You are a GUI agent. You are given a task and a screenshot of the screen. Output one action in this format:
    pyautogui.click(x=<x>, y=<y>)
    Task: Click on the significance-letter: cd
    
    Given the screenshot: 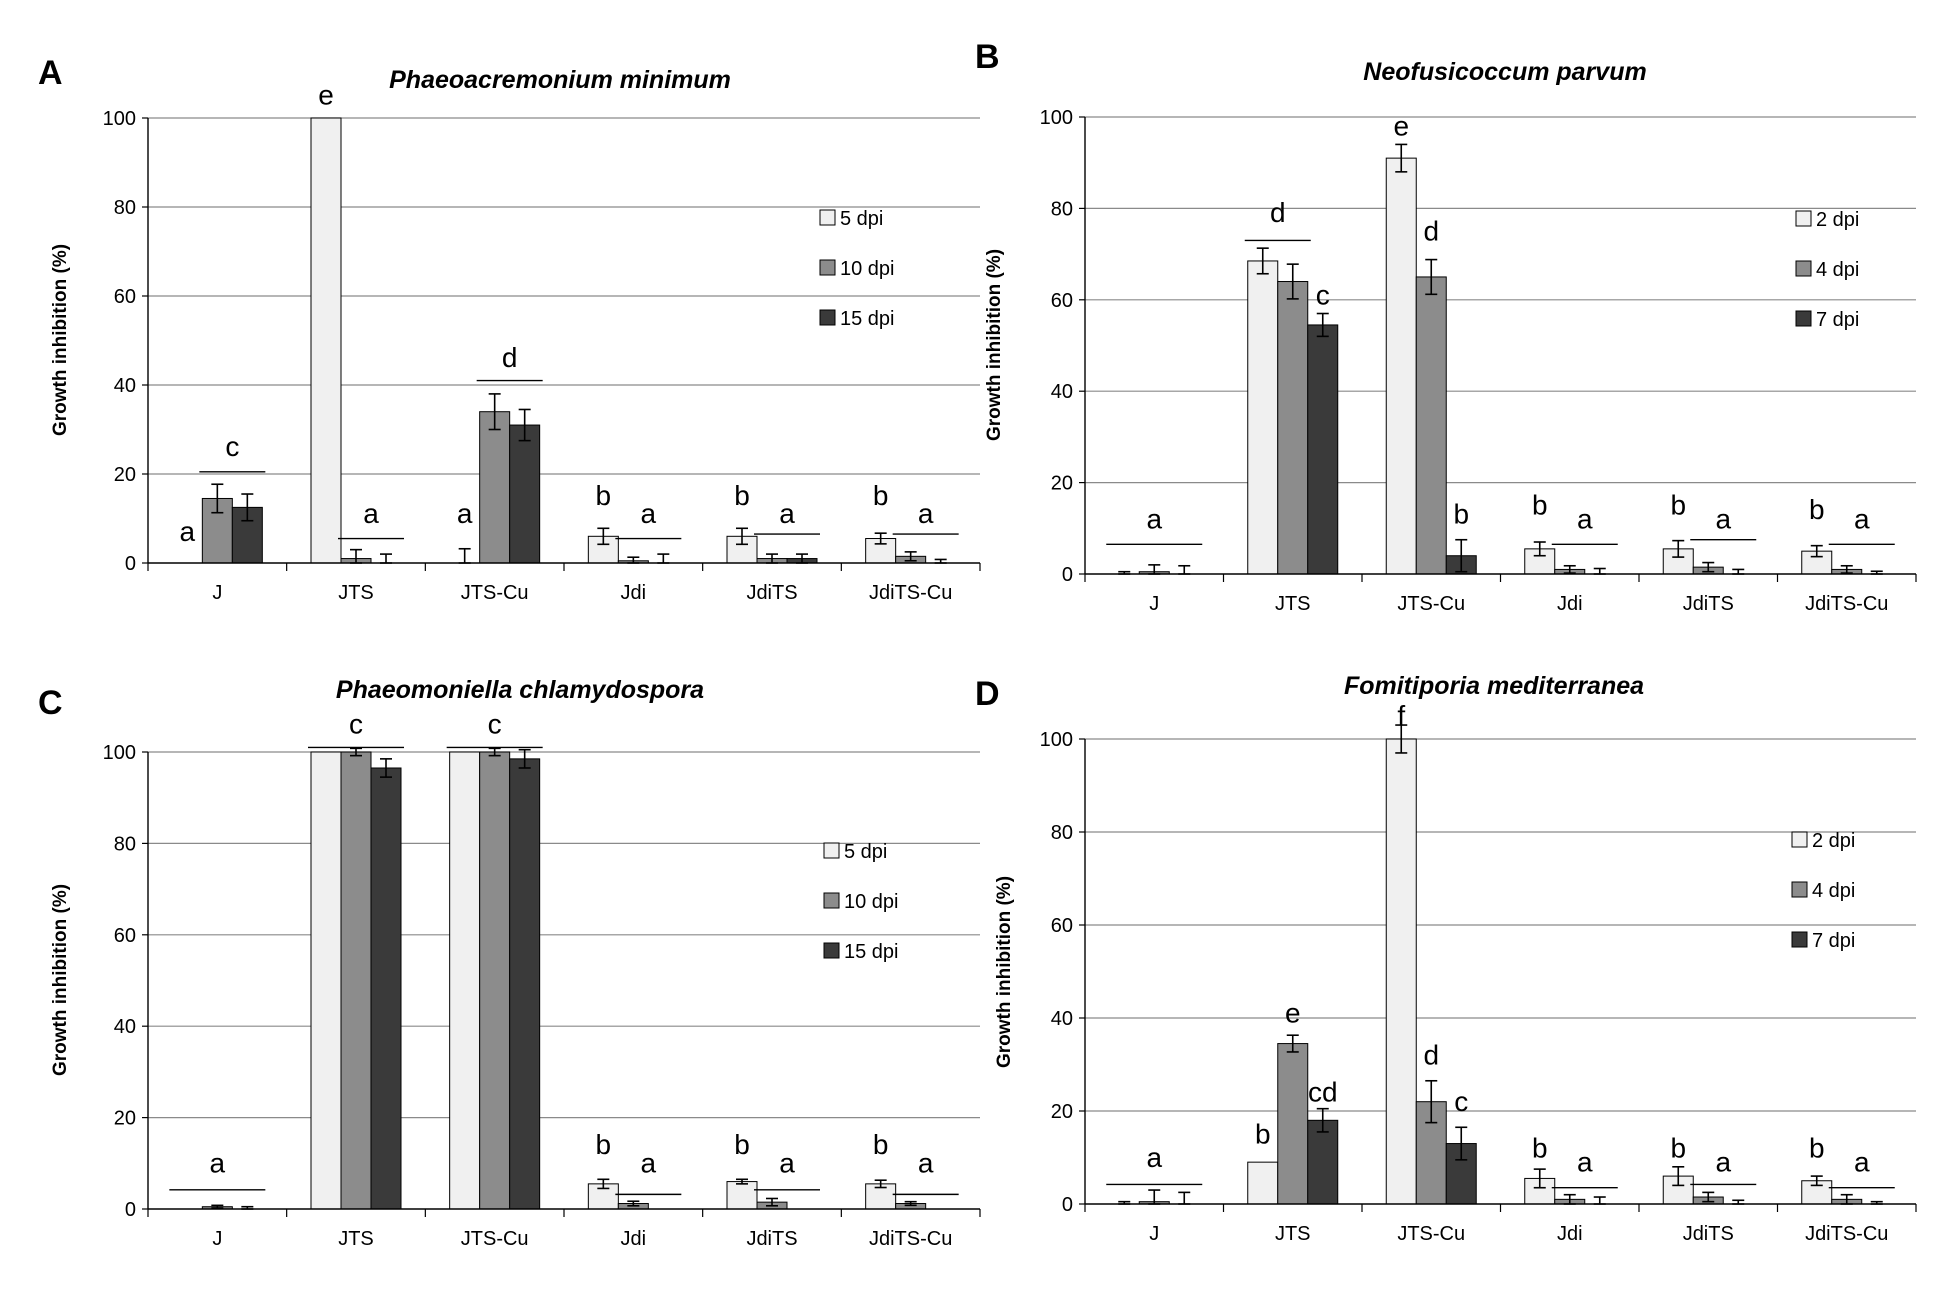 What is the action you would take?
    pyautogui.click(x=1323, y=1092)
    